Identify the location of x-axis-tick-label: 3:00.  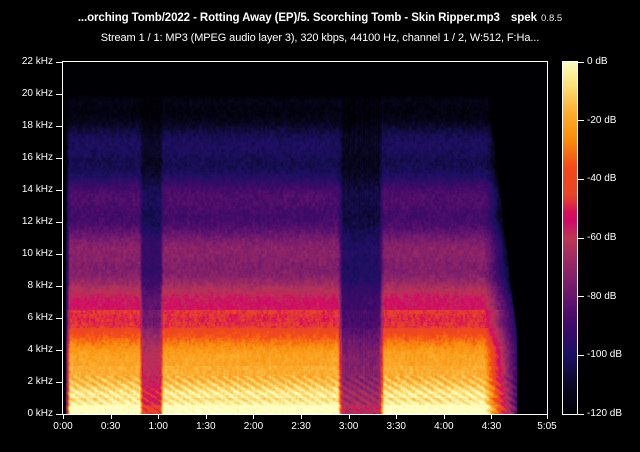
(348, 426).